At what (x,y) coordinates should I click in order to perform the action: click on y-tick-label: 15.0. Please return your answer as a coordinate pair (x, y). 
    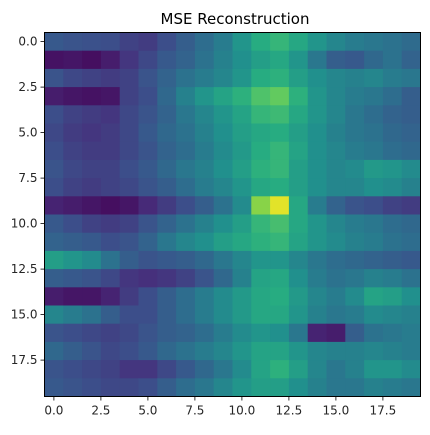
    Looking at the image, I should click on (24, 315).